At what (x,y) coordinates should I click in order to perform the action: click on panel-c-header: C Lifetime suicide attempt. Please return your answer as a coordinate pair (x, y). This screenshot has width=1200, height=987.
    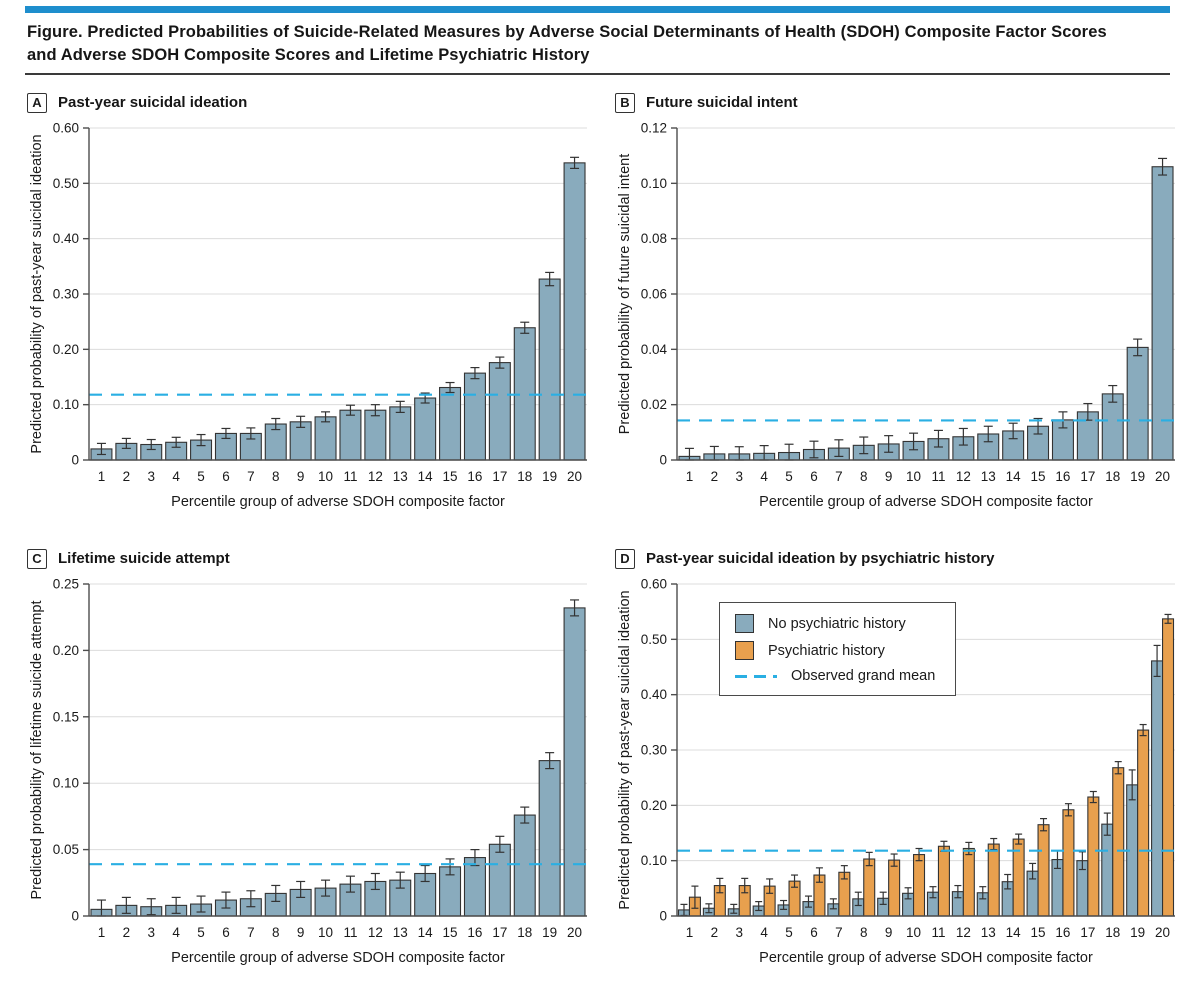
    Looking at the image, I should click on (311, 558).